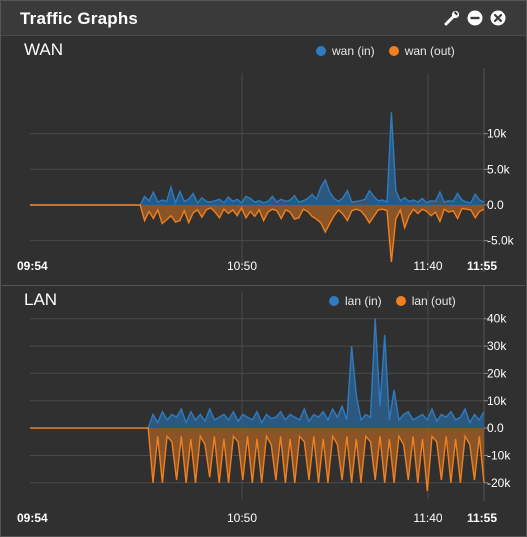 The width and height of the screenshot is (527, 537). What do you see at coordinates (499, 483) in the screenshot?
I see `y-tick-label: -20k` at bounding box center [499, 483].